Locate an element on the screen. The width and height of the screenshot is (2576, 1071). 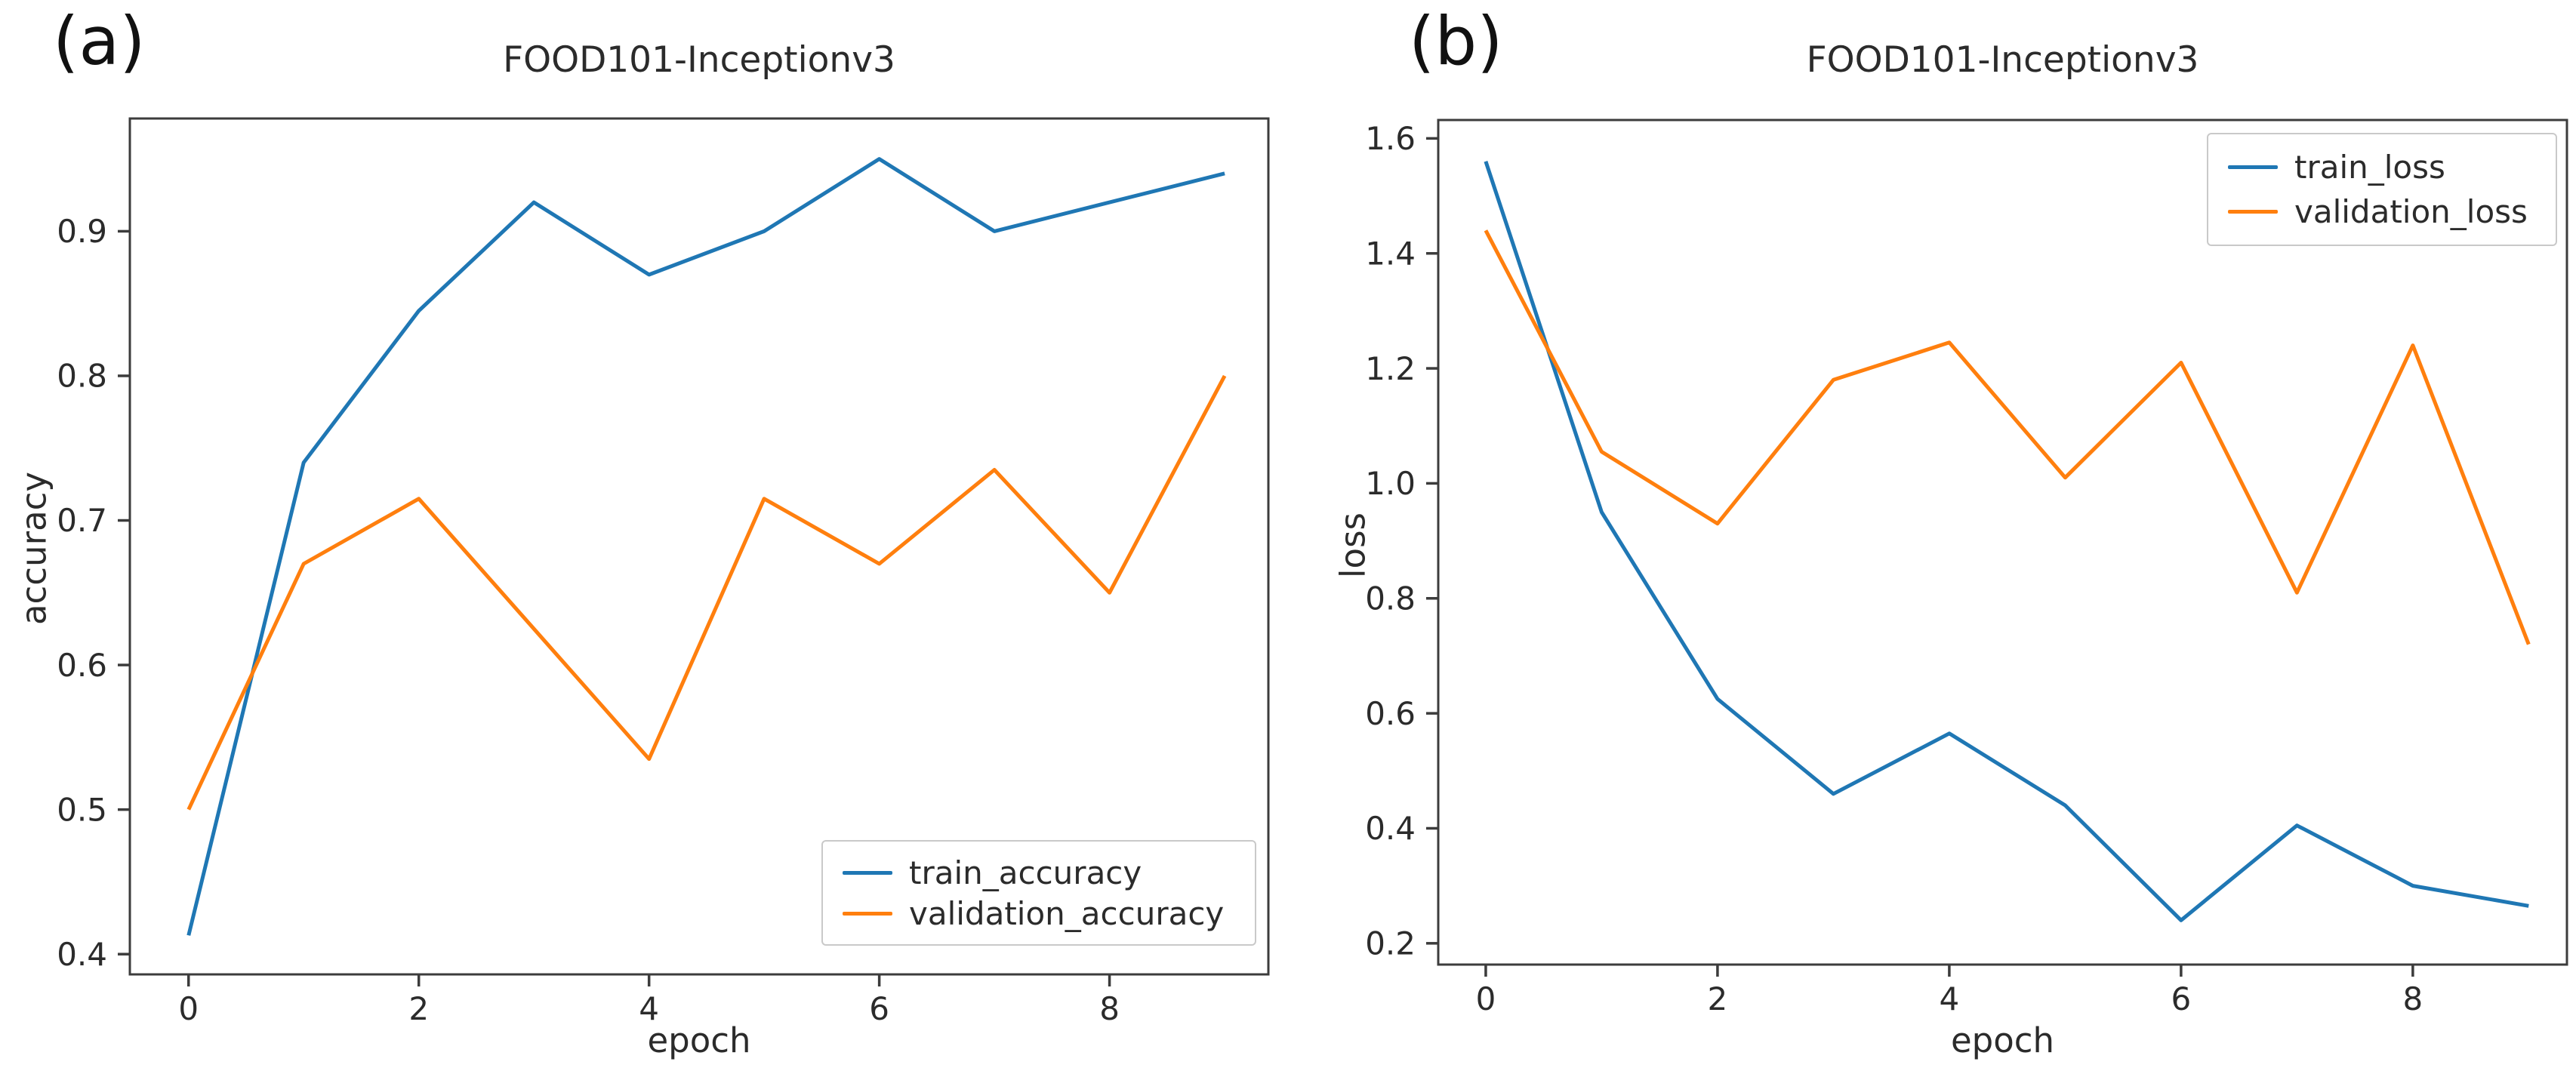
svg-text: 0.5 is located at coordinates (82, 809).